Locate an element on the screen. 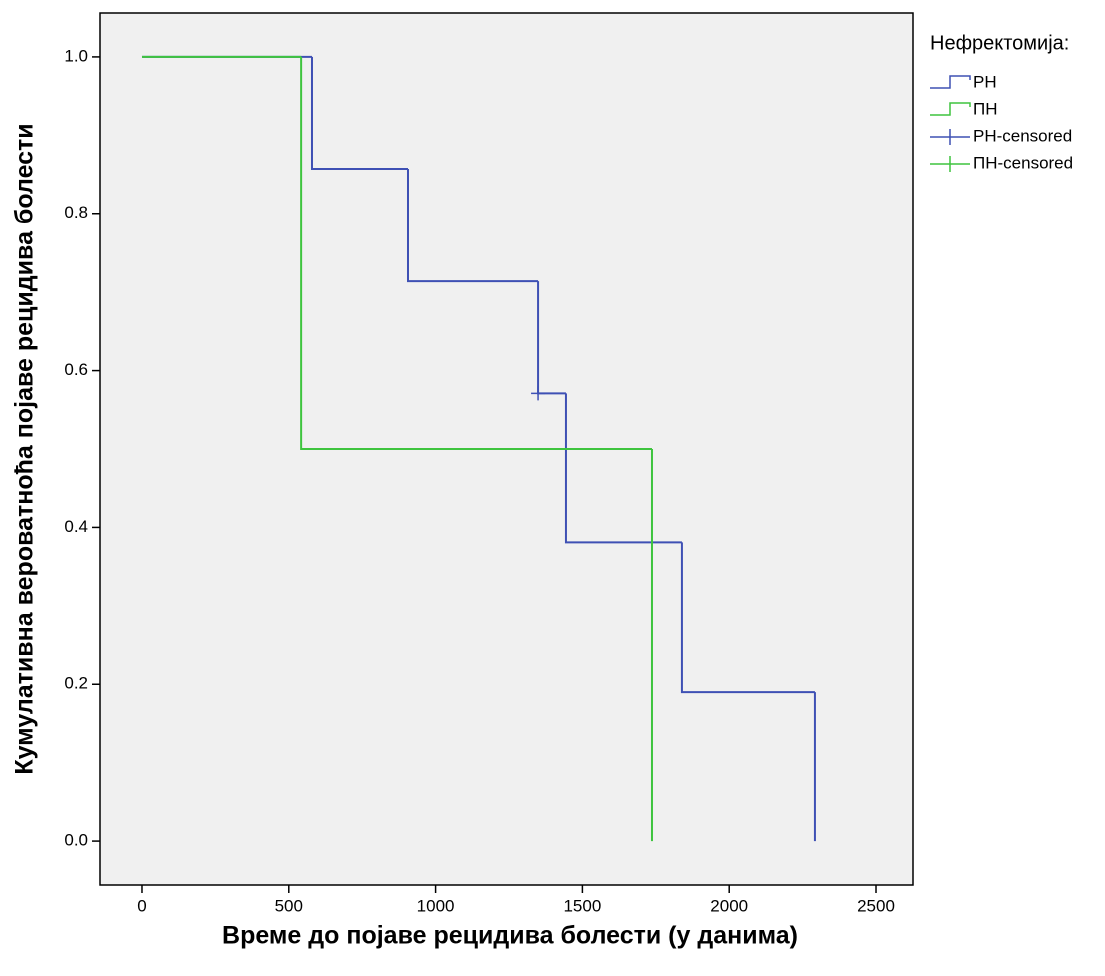  legend-label: ПН is located at coordinates (985, 108).